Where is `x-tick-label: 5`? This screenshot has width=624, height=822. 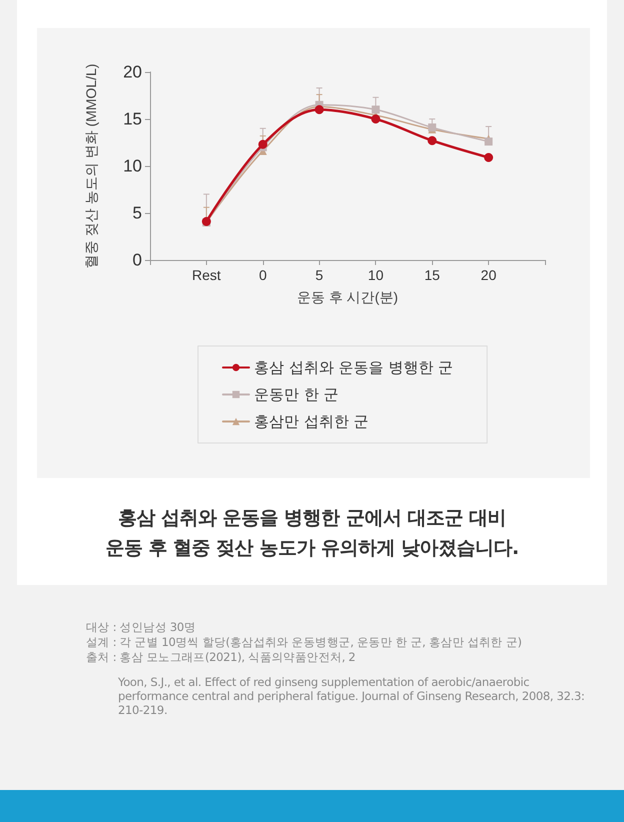
x-tick-label: 5 is located at coordinates (319, 275).